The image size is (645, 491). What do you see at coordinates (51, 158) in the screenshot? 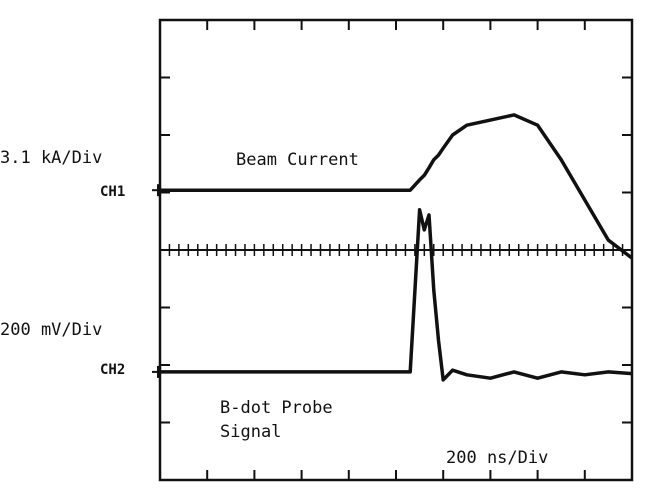
I see `ch1-scale: 3.1 kA/Div` at bounding box center [51, 158].